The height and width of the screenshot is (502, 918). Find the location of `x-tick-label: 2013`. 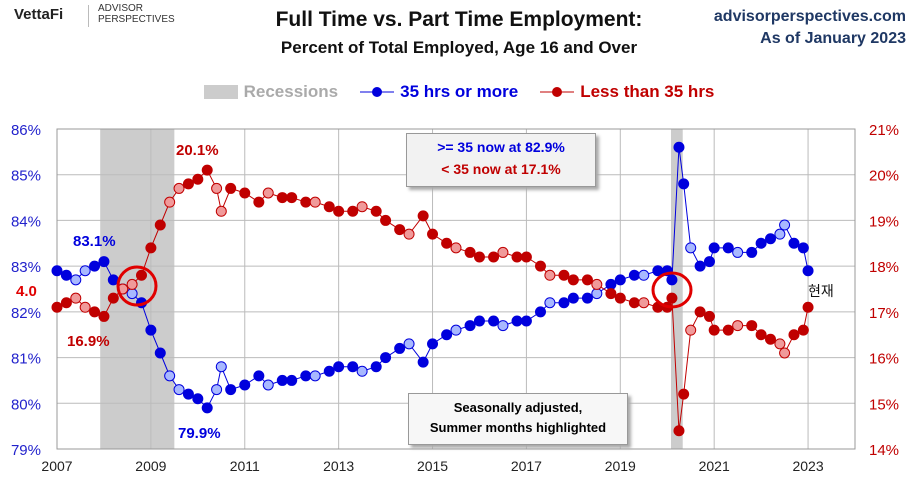

x-tick-label: 2013 is located at coordinates (338, 466).